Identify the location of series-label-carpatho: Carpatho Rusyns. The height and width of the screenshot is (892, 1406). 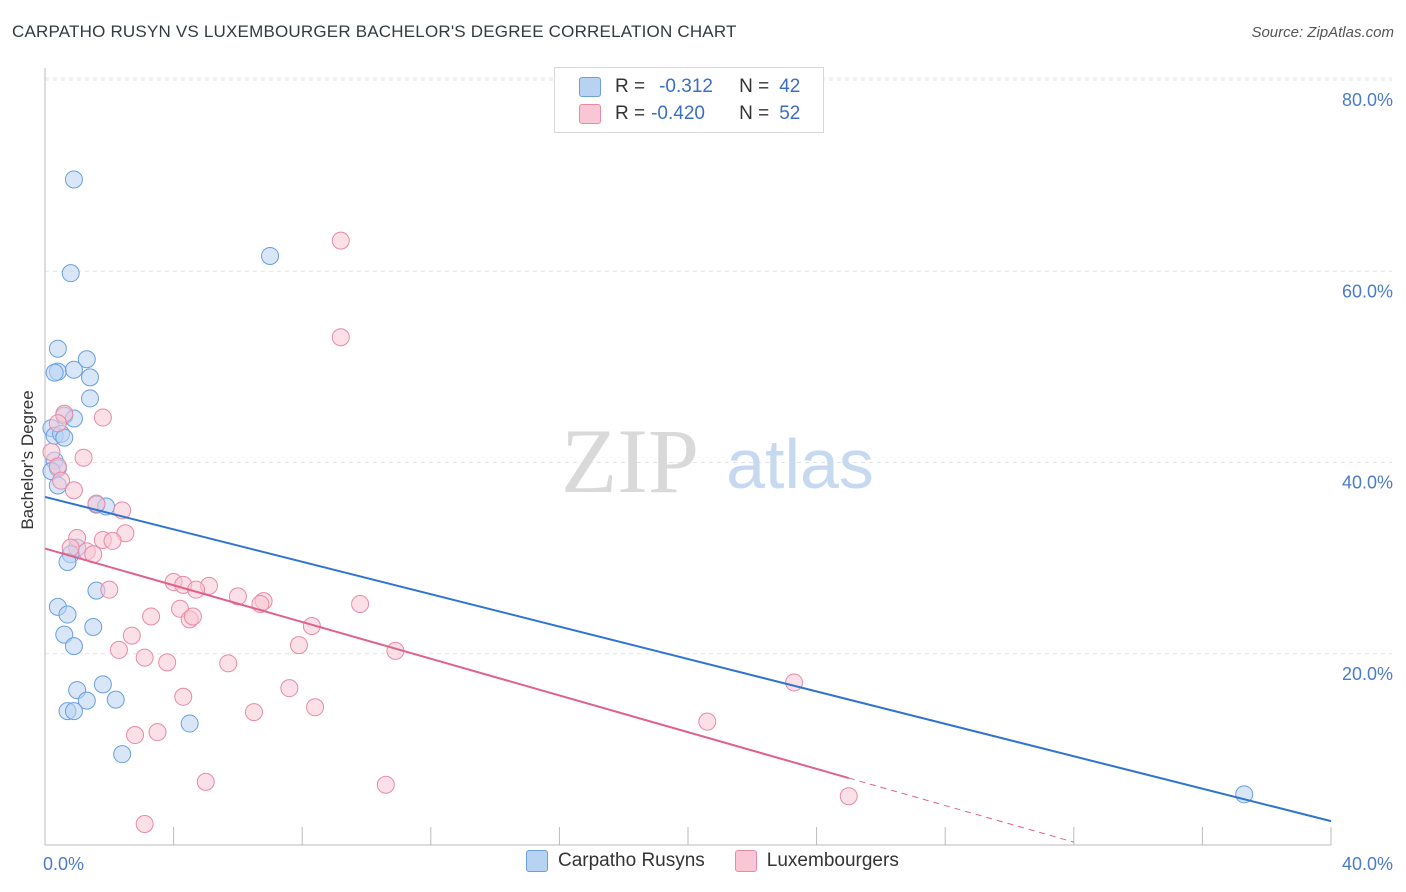
(631, 860).